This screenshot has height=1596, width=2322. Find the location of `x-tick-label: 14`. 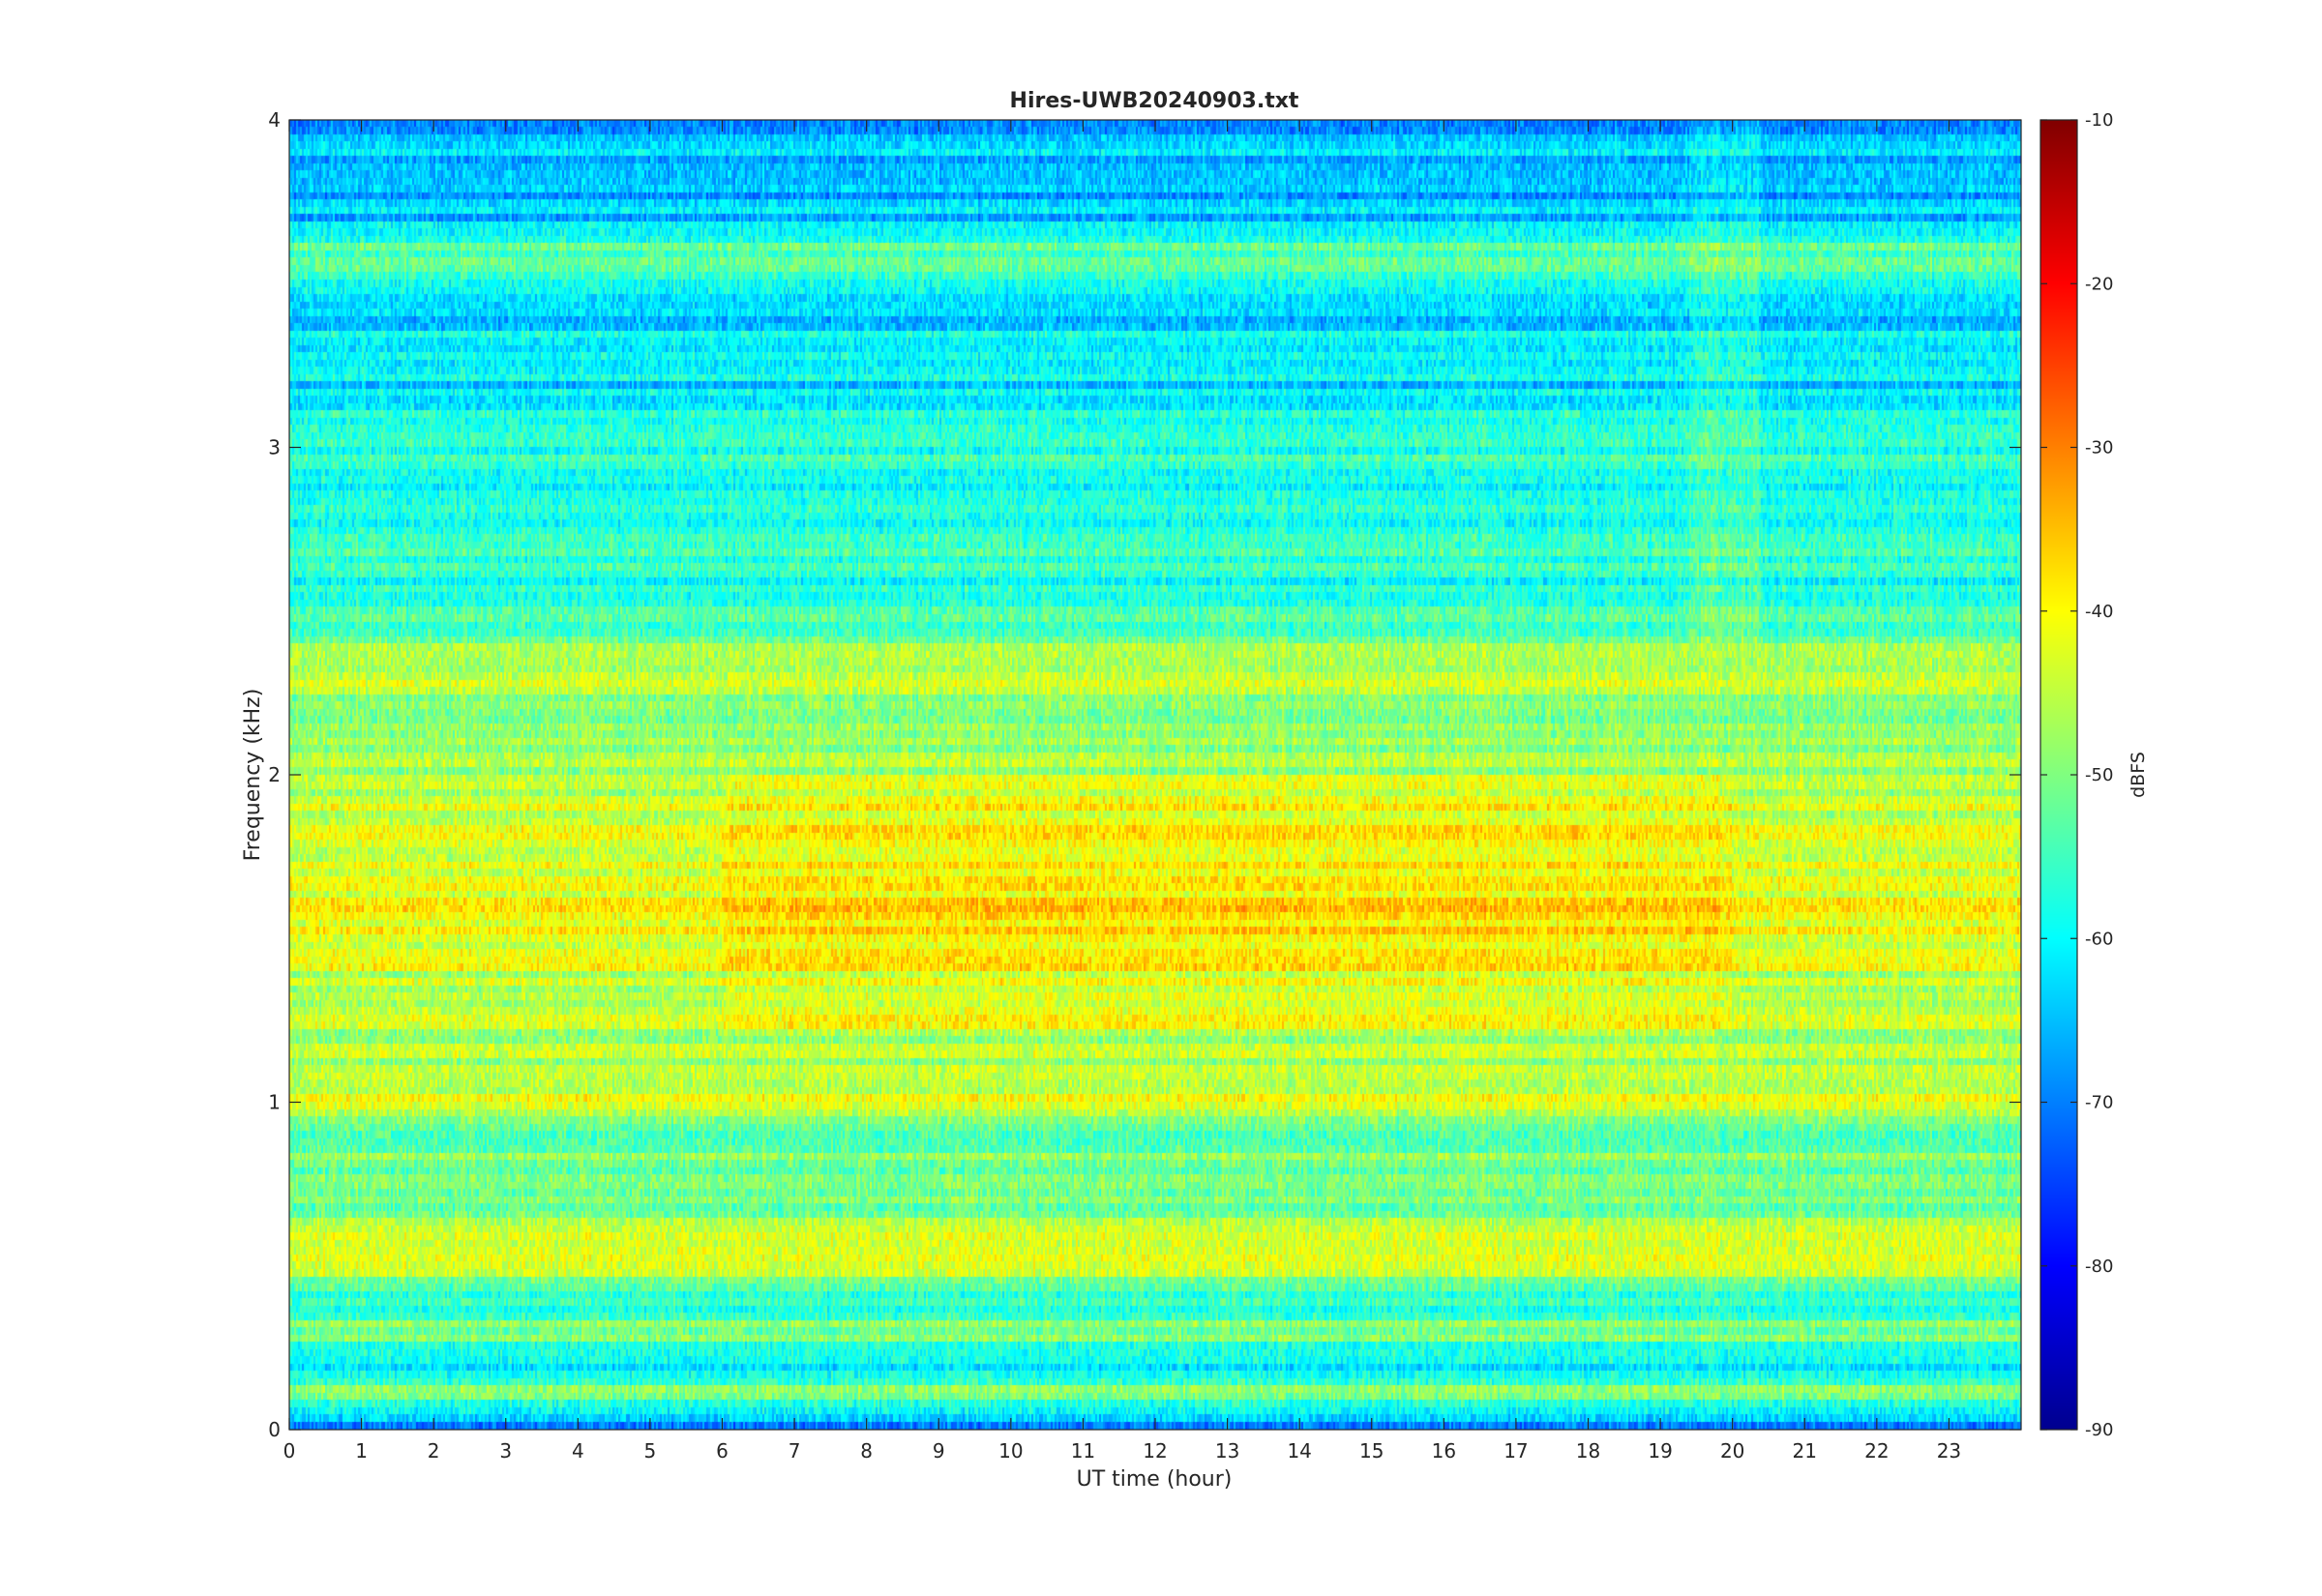

x-tick-label: 14 is located at coordinates (1299, 1451).